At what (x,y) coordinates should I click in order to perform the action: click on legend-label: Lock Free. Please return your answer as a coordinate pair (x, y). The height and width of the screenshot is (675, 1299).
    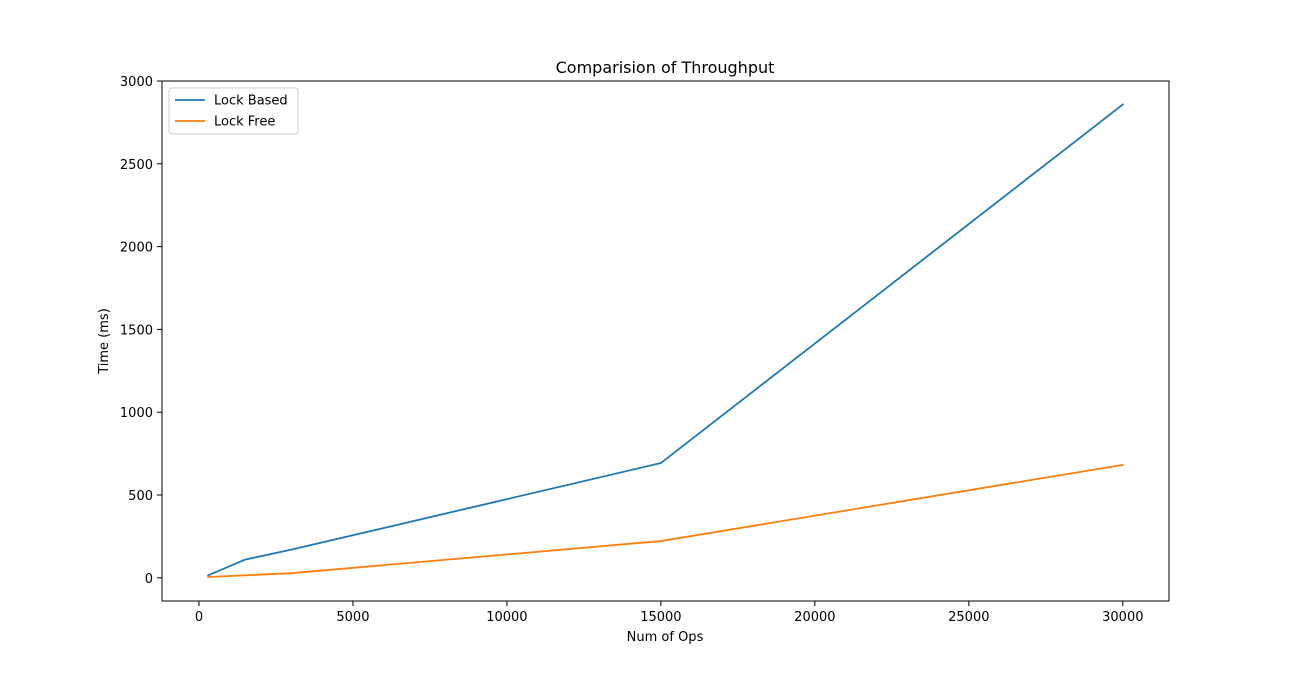
    Looking at the image, I should click on (244, 122).